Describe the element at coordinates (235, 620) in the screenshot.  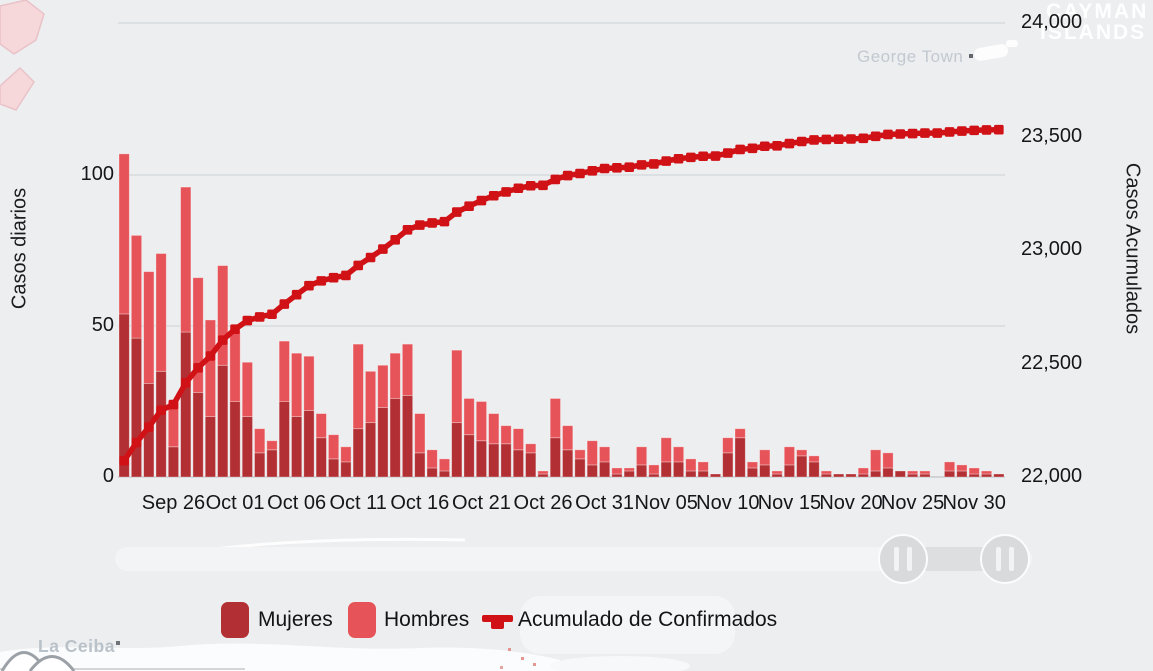
I see `legend-swatch-mujeres` at that location.